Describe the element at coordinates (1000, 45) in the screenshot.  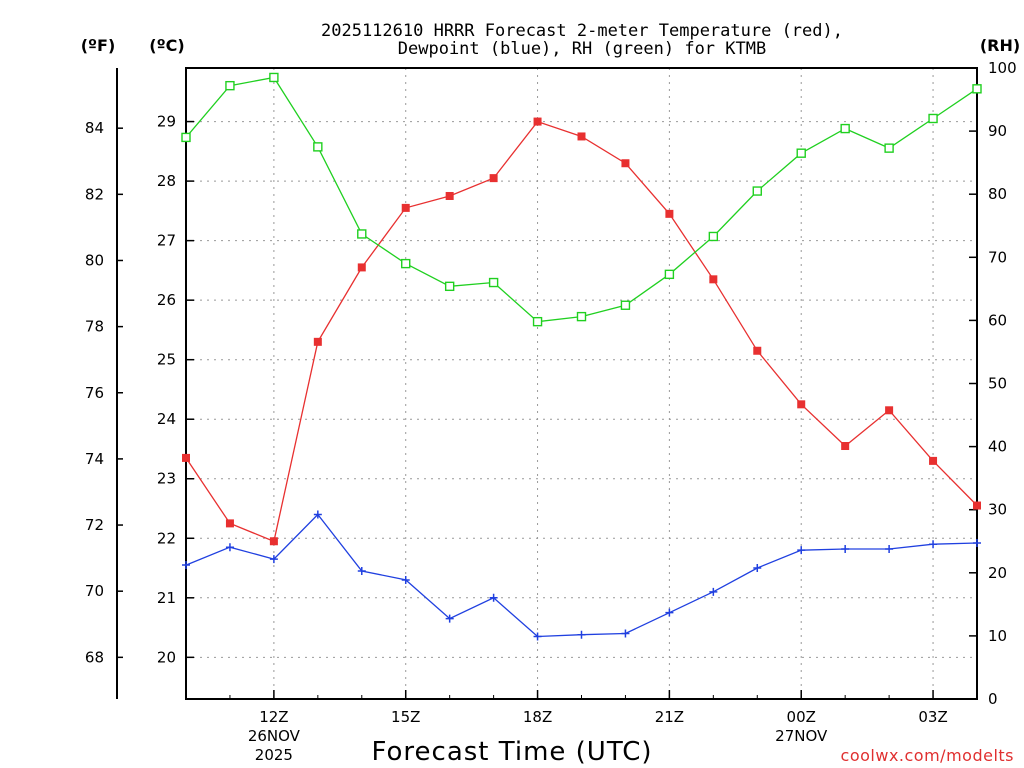
I see `rh-unit-label: (RH)` at that location.